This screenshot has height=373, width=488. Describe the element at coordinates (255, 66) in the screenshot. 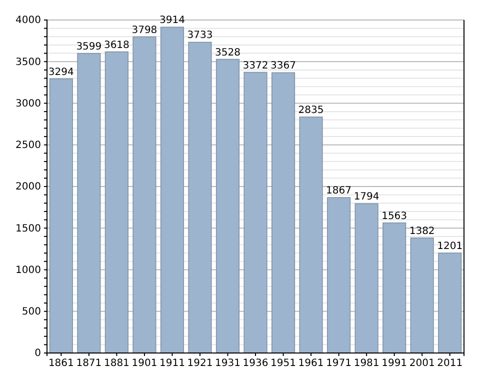

I see `data-label: 3372` at that location.